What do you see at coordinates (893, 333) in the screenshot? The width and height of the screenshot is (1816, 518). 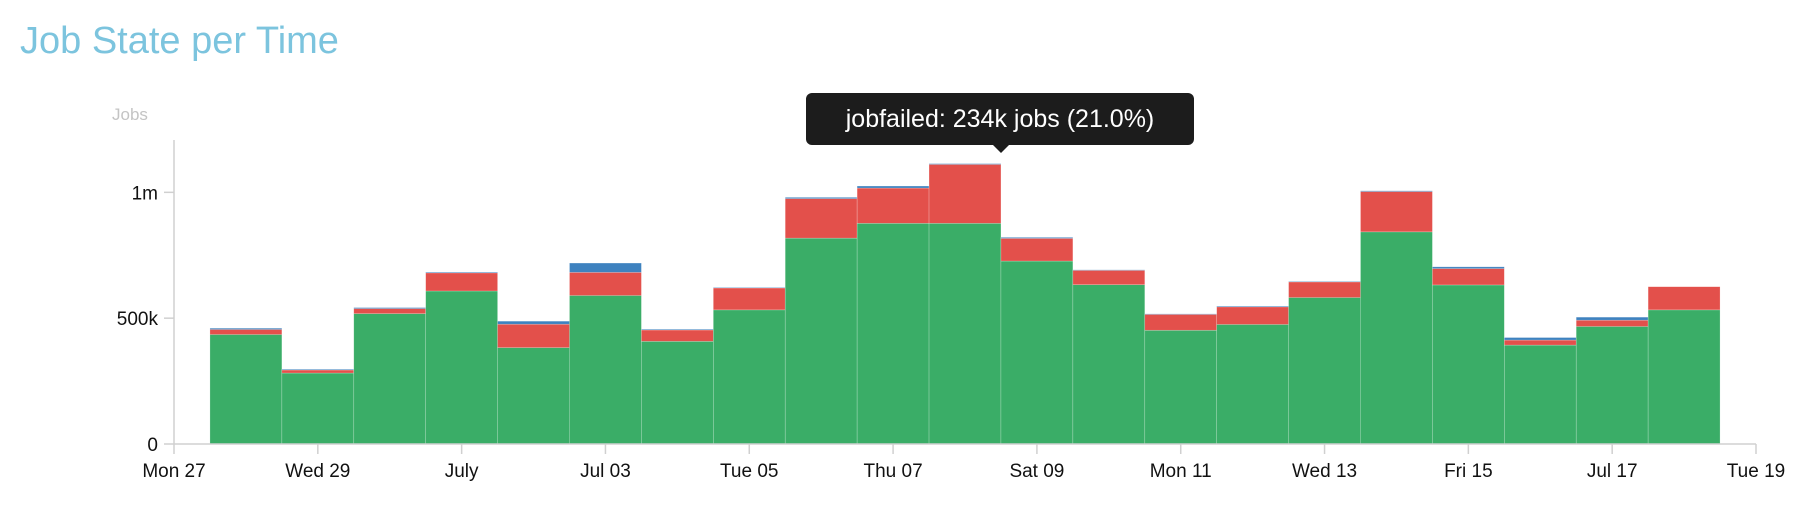 I see `bar-segment-10-s1` at bounding box center [893, 333].